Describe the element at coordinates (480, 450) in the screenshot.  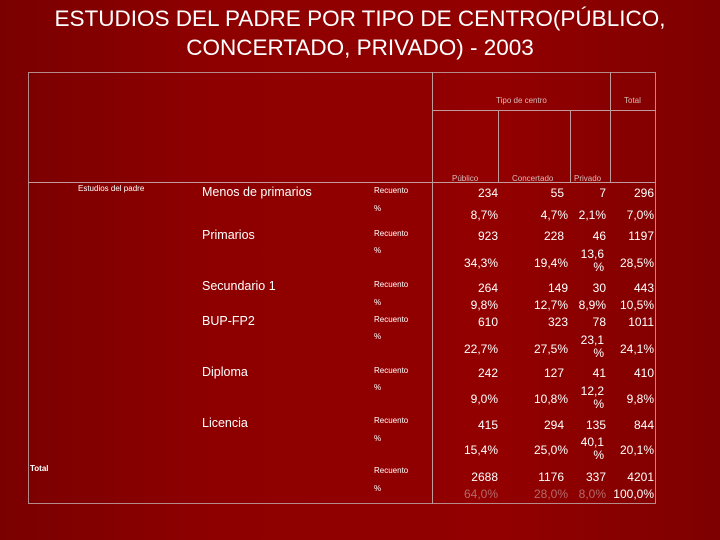
I see `percent-cell: 15,4%` at that location.